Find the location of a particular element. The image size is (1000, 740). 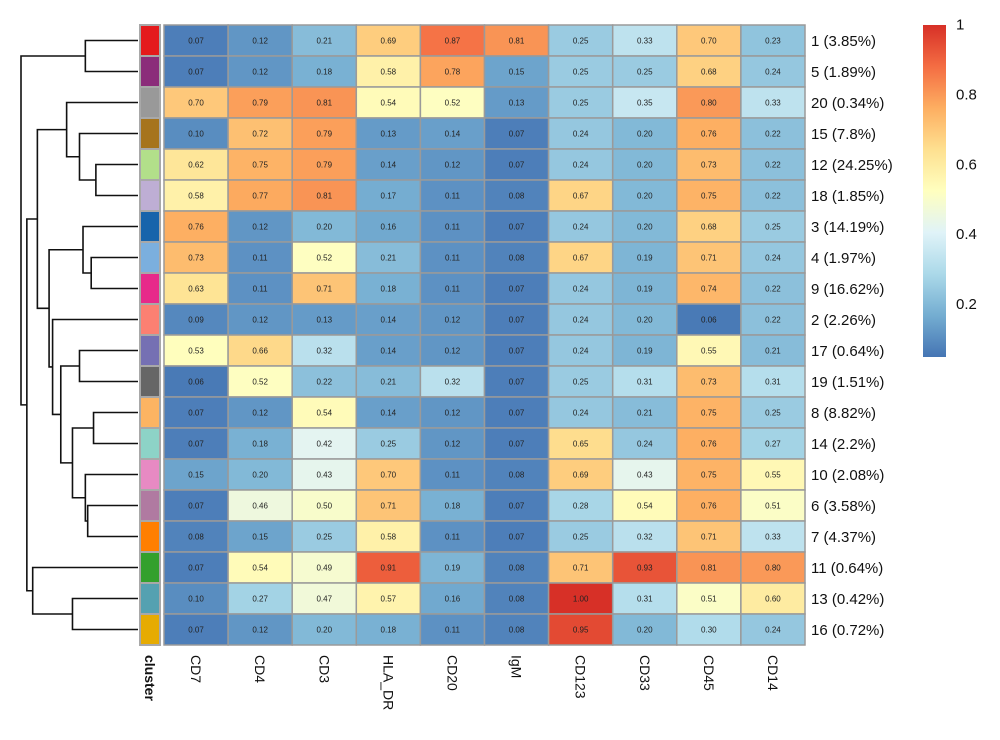

cell-value-label: 0.72 is located at coordinates (260, 134).